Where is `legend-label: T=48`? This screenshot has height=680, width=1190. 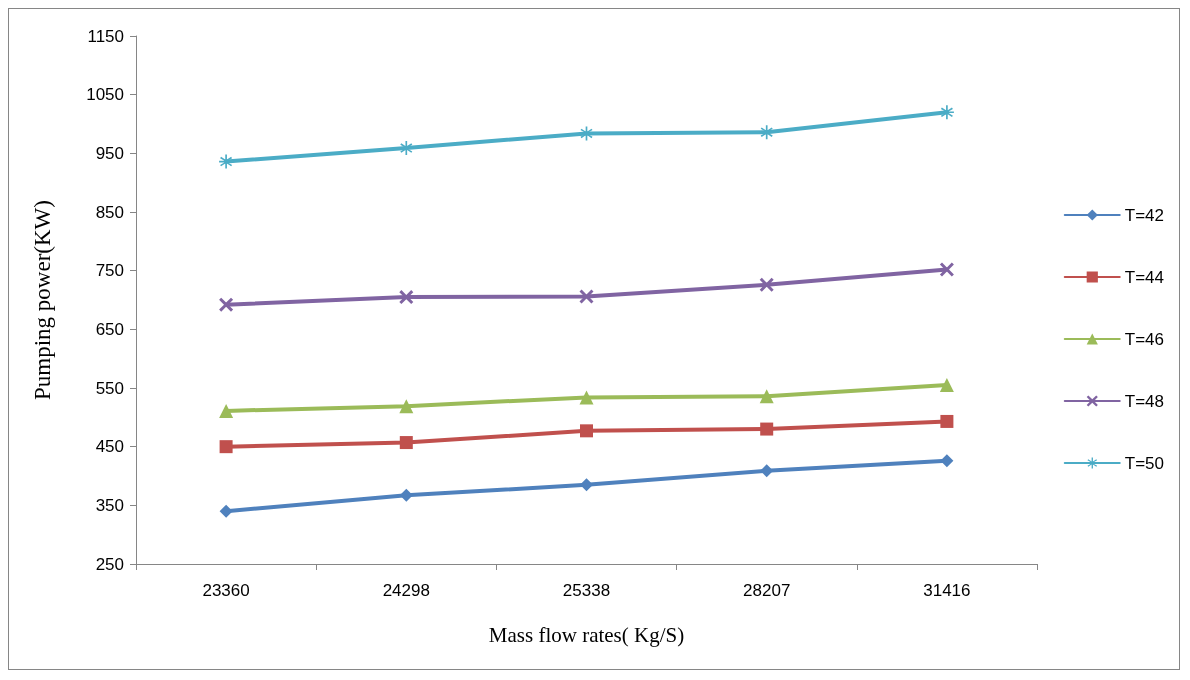 legend-label: T=48 is located at coordinates (1144, 401).